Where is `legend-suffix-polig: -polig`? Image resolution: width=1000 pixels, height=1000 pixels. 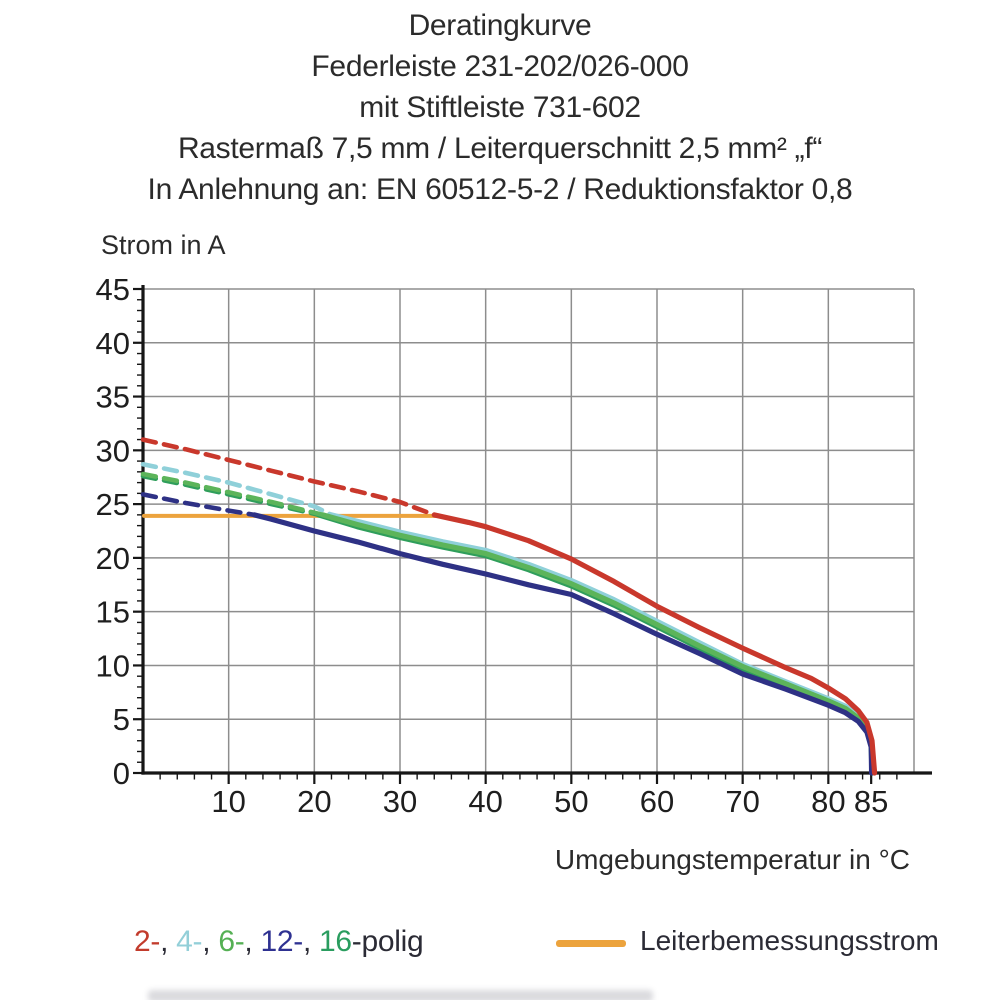 legend-suffix-polig: -polig is located at coordinates (387, 941).